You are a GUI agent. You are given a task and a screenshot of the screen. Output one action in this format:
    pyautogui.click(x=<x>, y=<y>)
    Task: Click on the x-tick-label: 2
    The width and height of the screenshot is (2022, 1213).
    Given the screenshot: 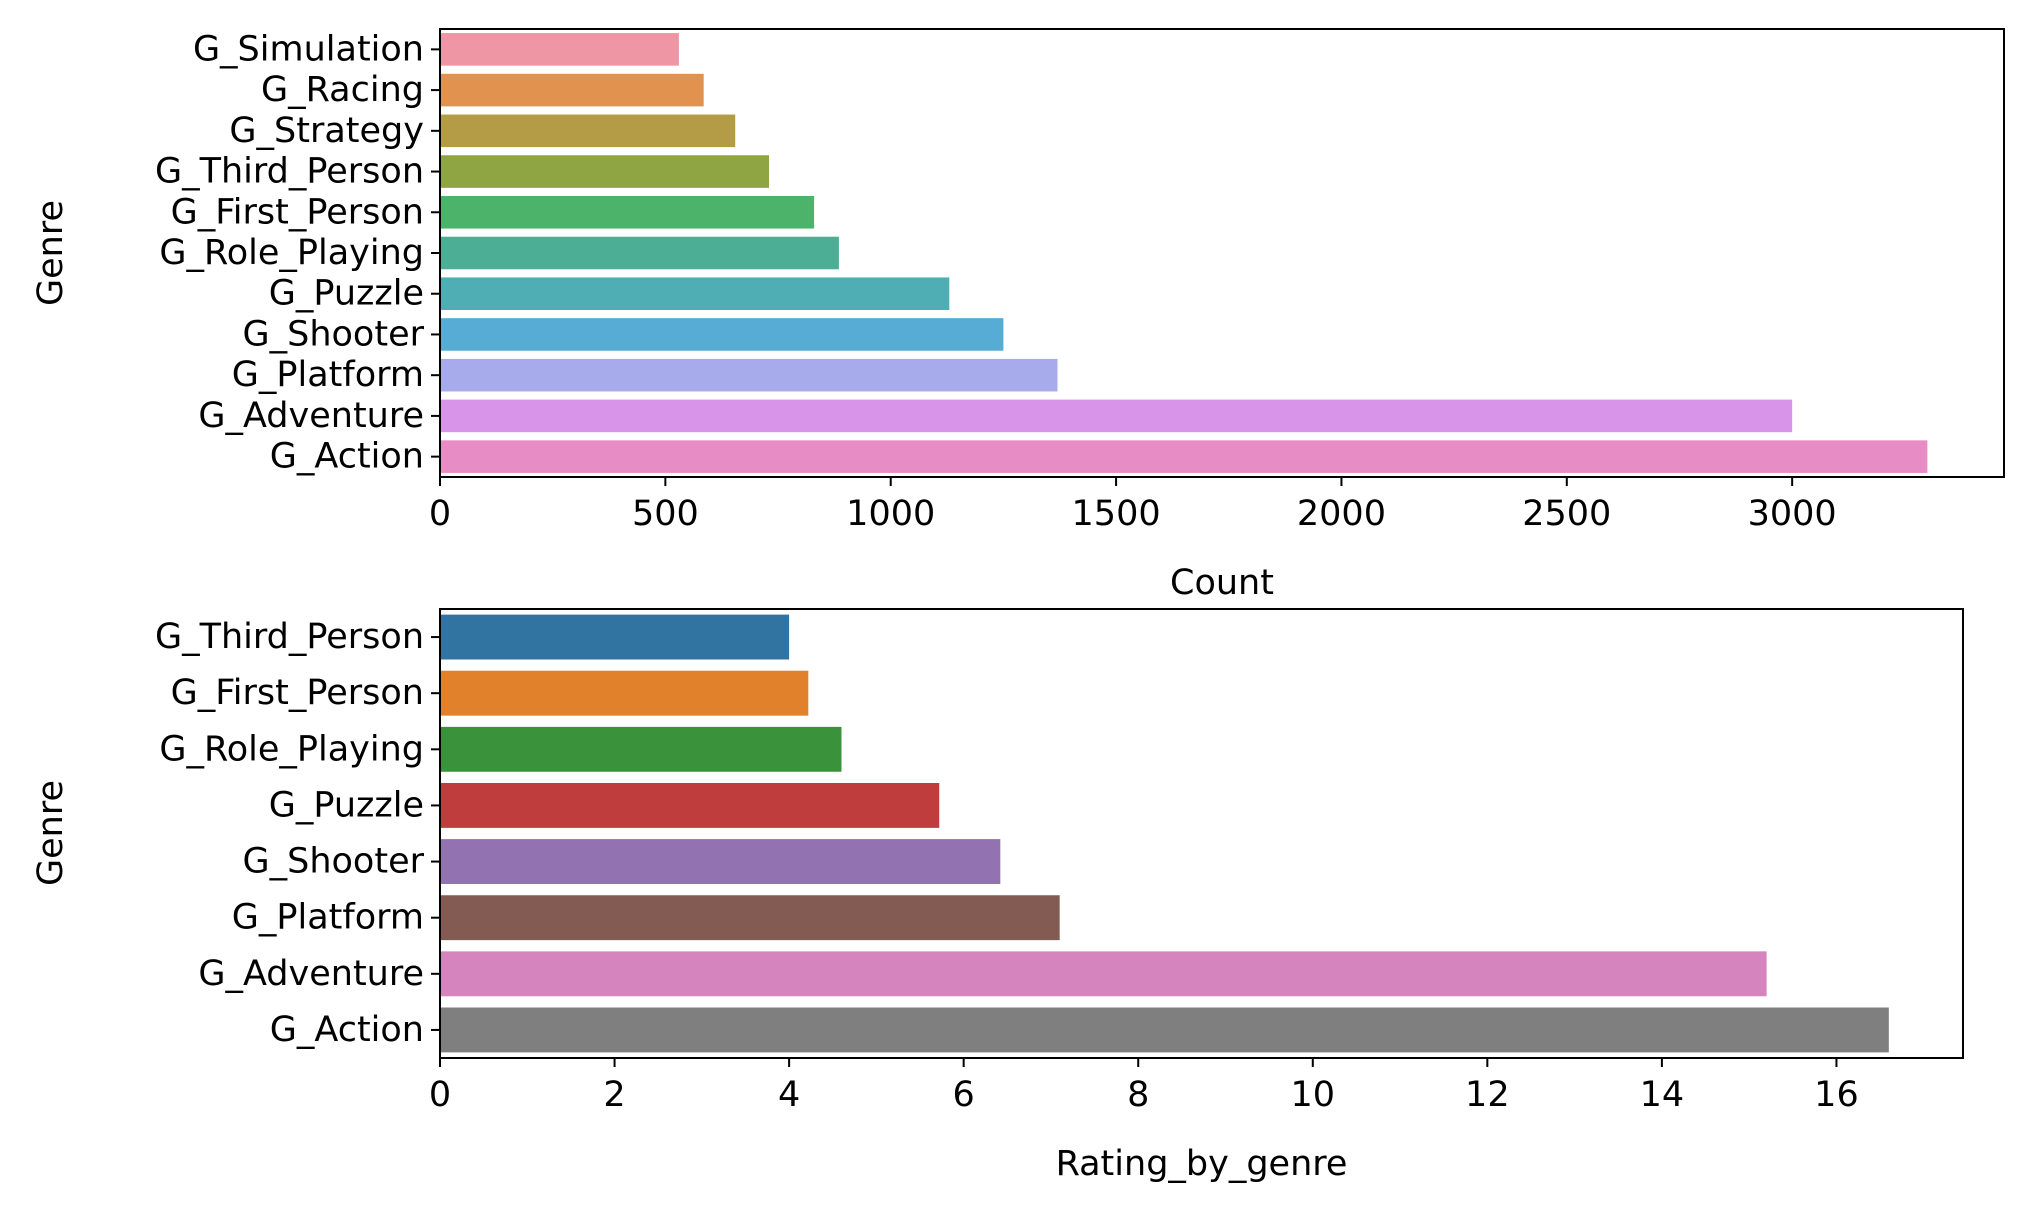 What is the action you would take?
    pyautogui.click(x=614, y=1095)
    